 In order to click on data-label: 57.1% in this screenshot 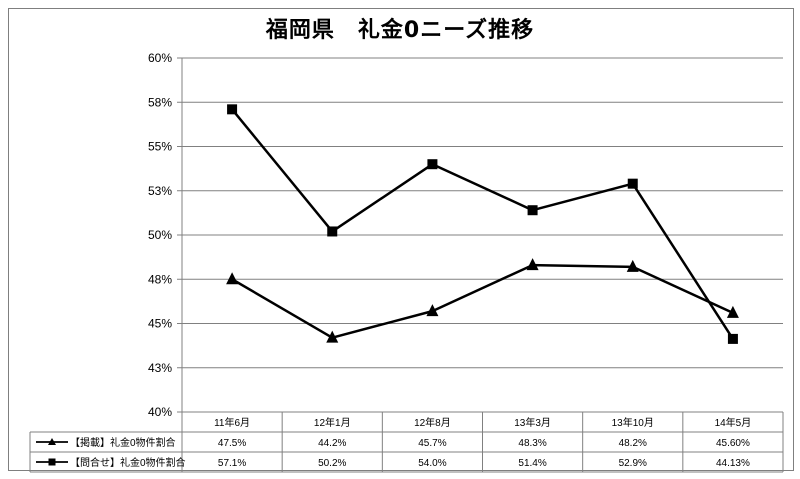, I will do `click(232, 463)`.